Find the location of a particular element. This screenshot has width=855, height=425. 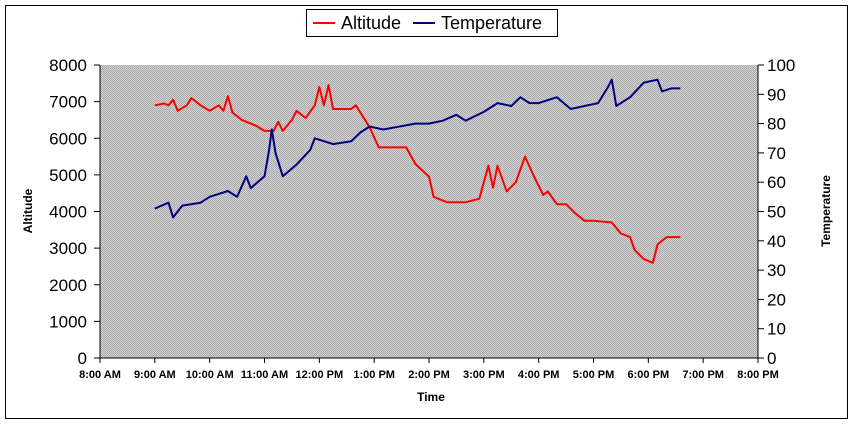

x-tick-label: 10:00 AM is located at coordinates (210, 375).